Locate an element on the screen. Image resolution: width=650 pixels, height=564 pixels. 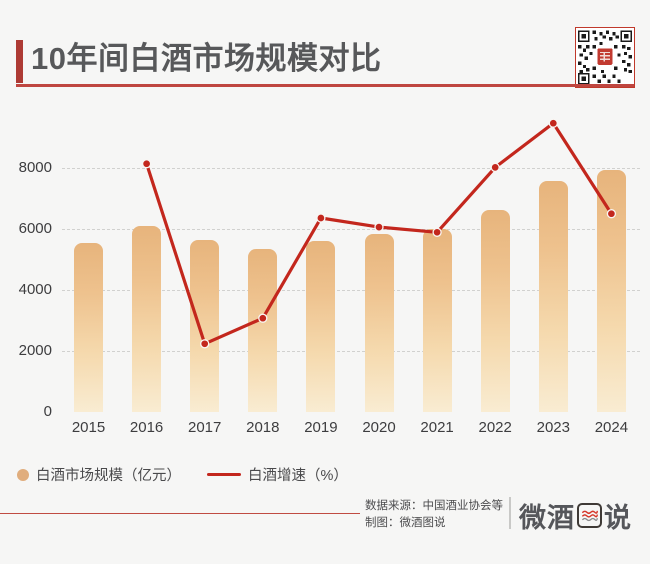
bar-2023 is located at coordinates (553, 296).